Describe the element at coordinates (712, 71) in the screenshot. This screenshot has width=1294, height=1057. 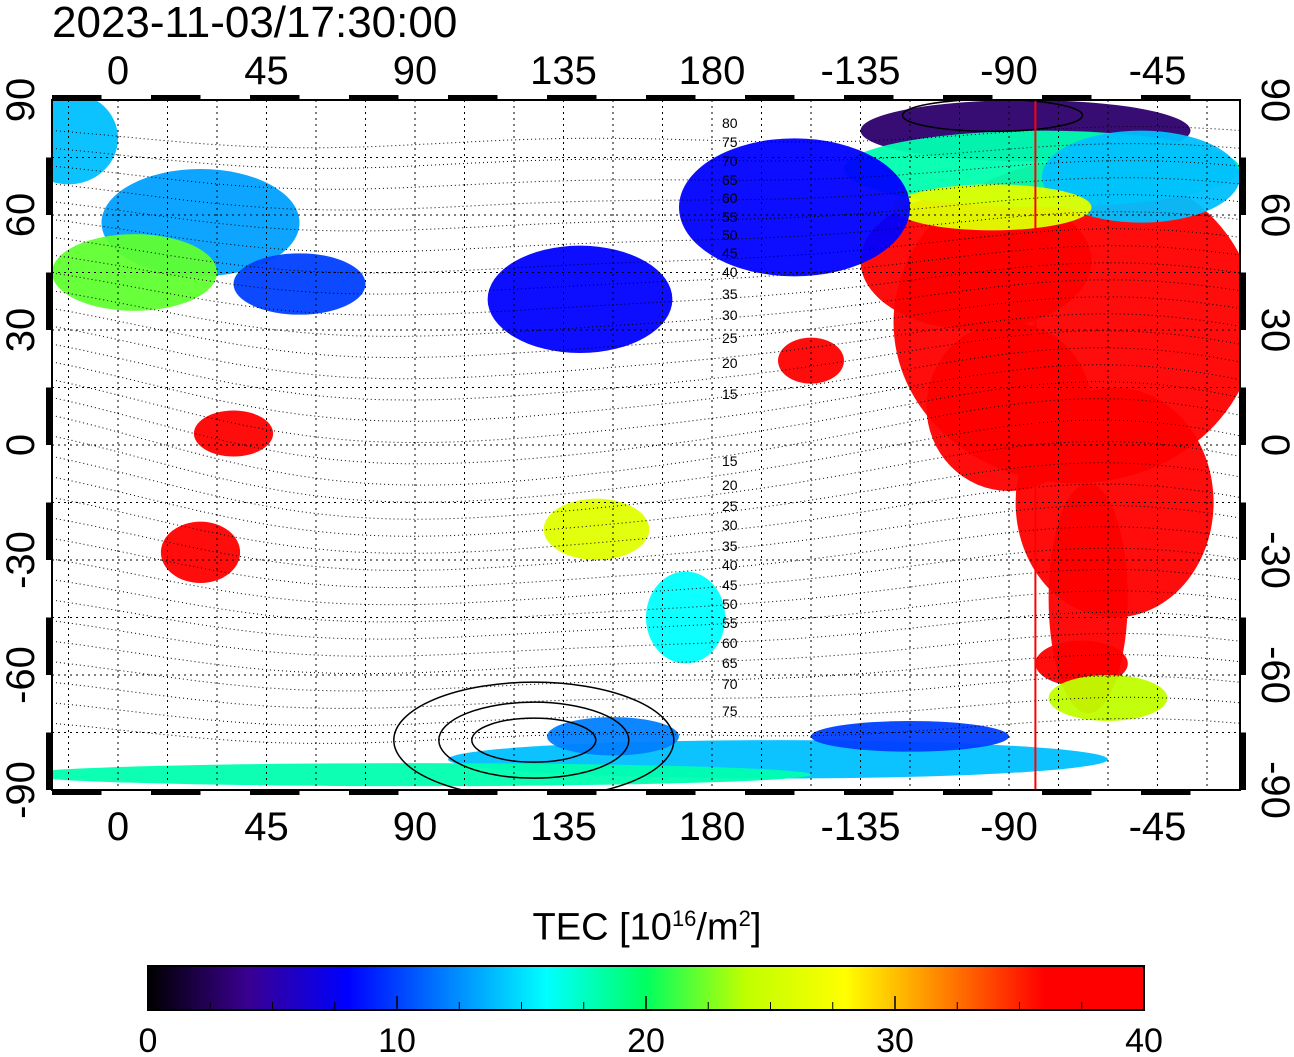
I see `top-lon-label: 180` at that location.